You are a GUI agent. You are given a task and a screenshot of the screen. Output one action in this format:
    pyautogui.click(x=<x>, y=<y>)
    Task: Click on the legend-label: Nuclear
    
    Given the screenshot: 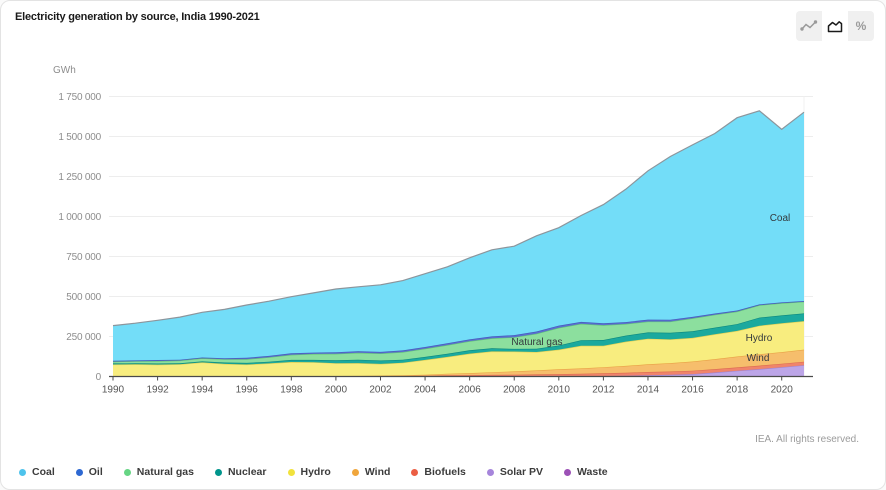 What is the action you would take?
    pyautogui.click(x=247, y=472)
    